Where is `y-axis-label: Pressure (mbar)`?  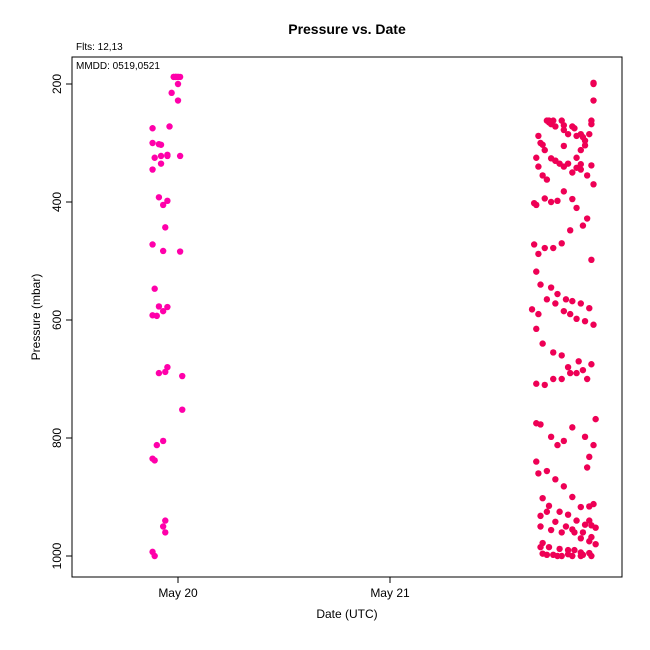 y-axis-label: Pressure (mbar) is located at coordinates (36, 317).